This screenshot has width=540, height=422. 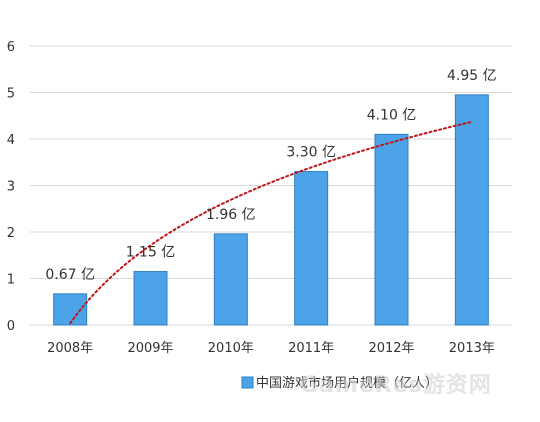 What do you see at coordinates (70, 275) in the screenshot?
I see `data-label: 0.67 亿` at bounding box center [70, 275].